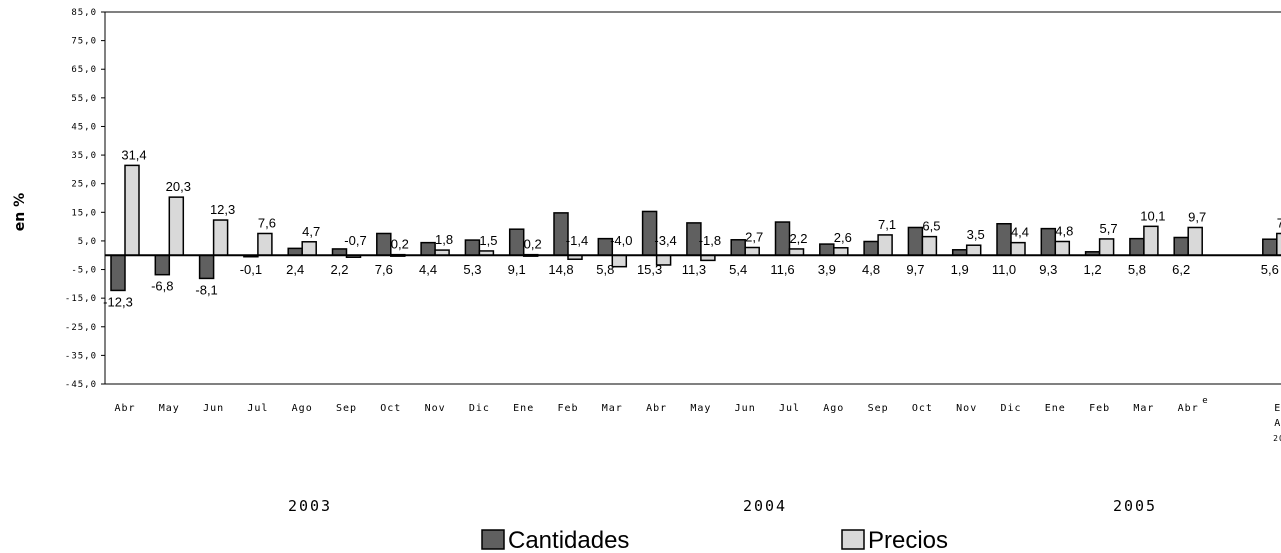 This screenshot has width=1281, height=553. I want to click on data-label-precios: 10,1, so click(1152, 215).